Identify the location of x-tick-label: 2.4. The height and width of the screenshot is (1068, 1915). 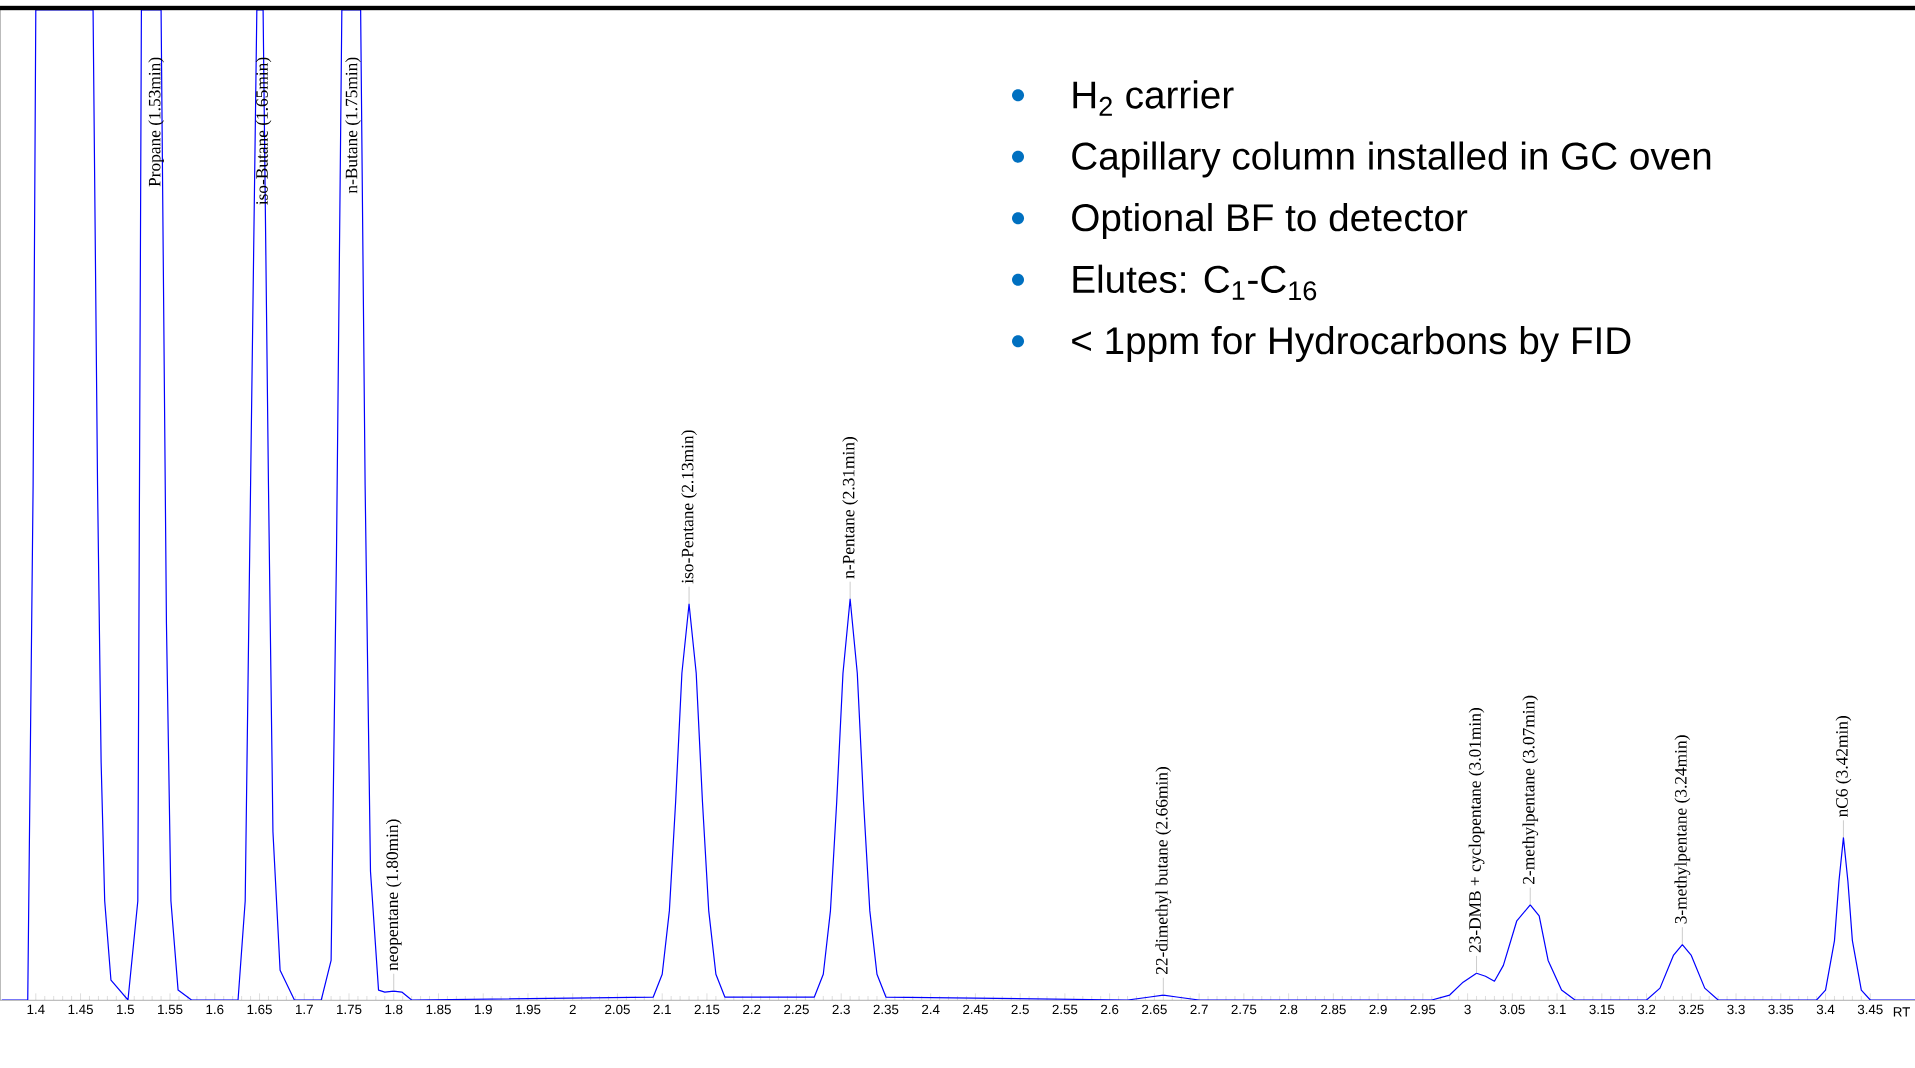
(931, 1009).